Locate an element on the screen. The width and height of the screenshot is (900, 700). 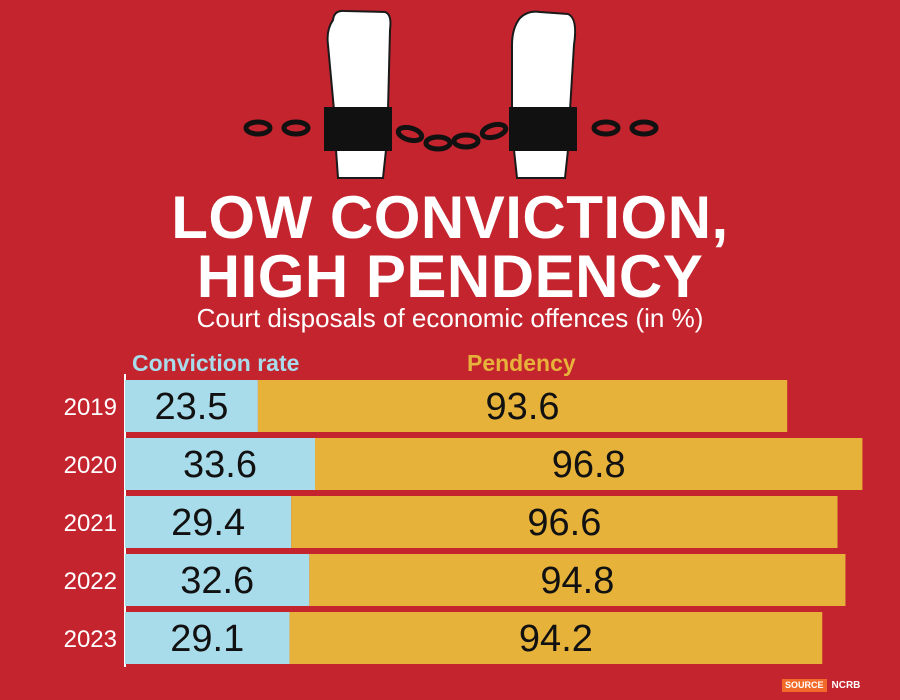
bar-pendency-2021 is located at coordinates (564, 522).